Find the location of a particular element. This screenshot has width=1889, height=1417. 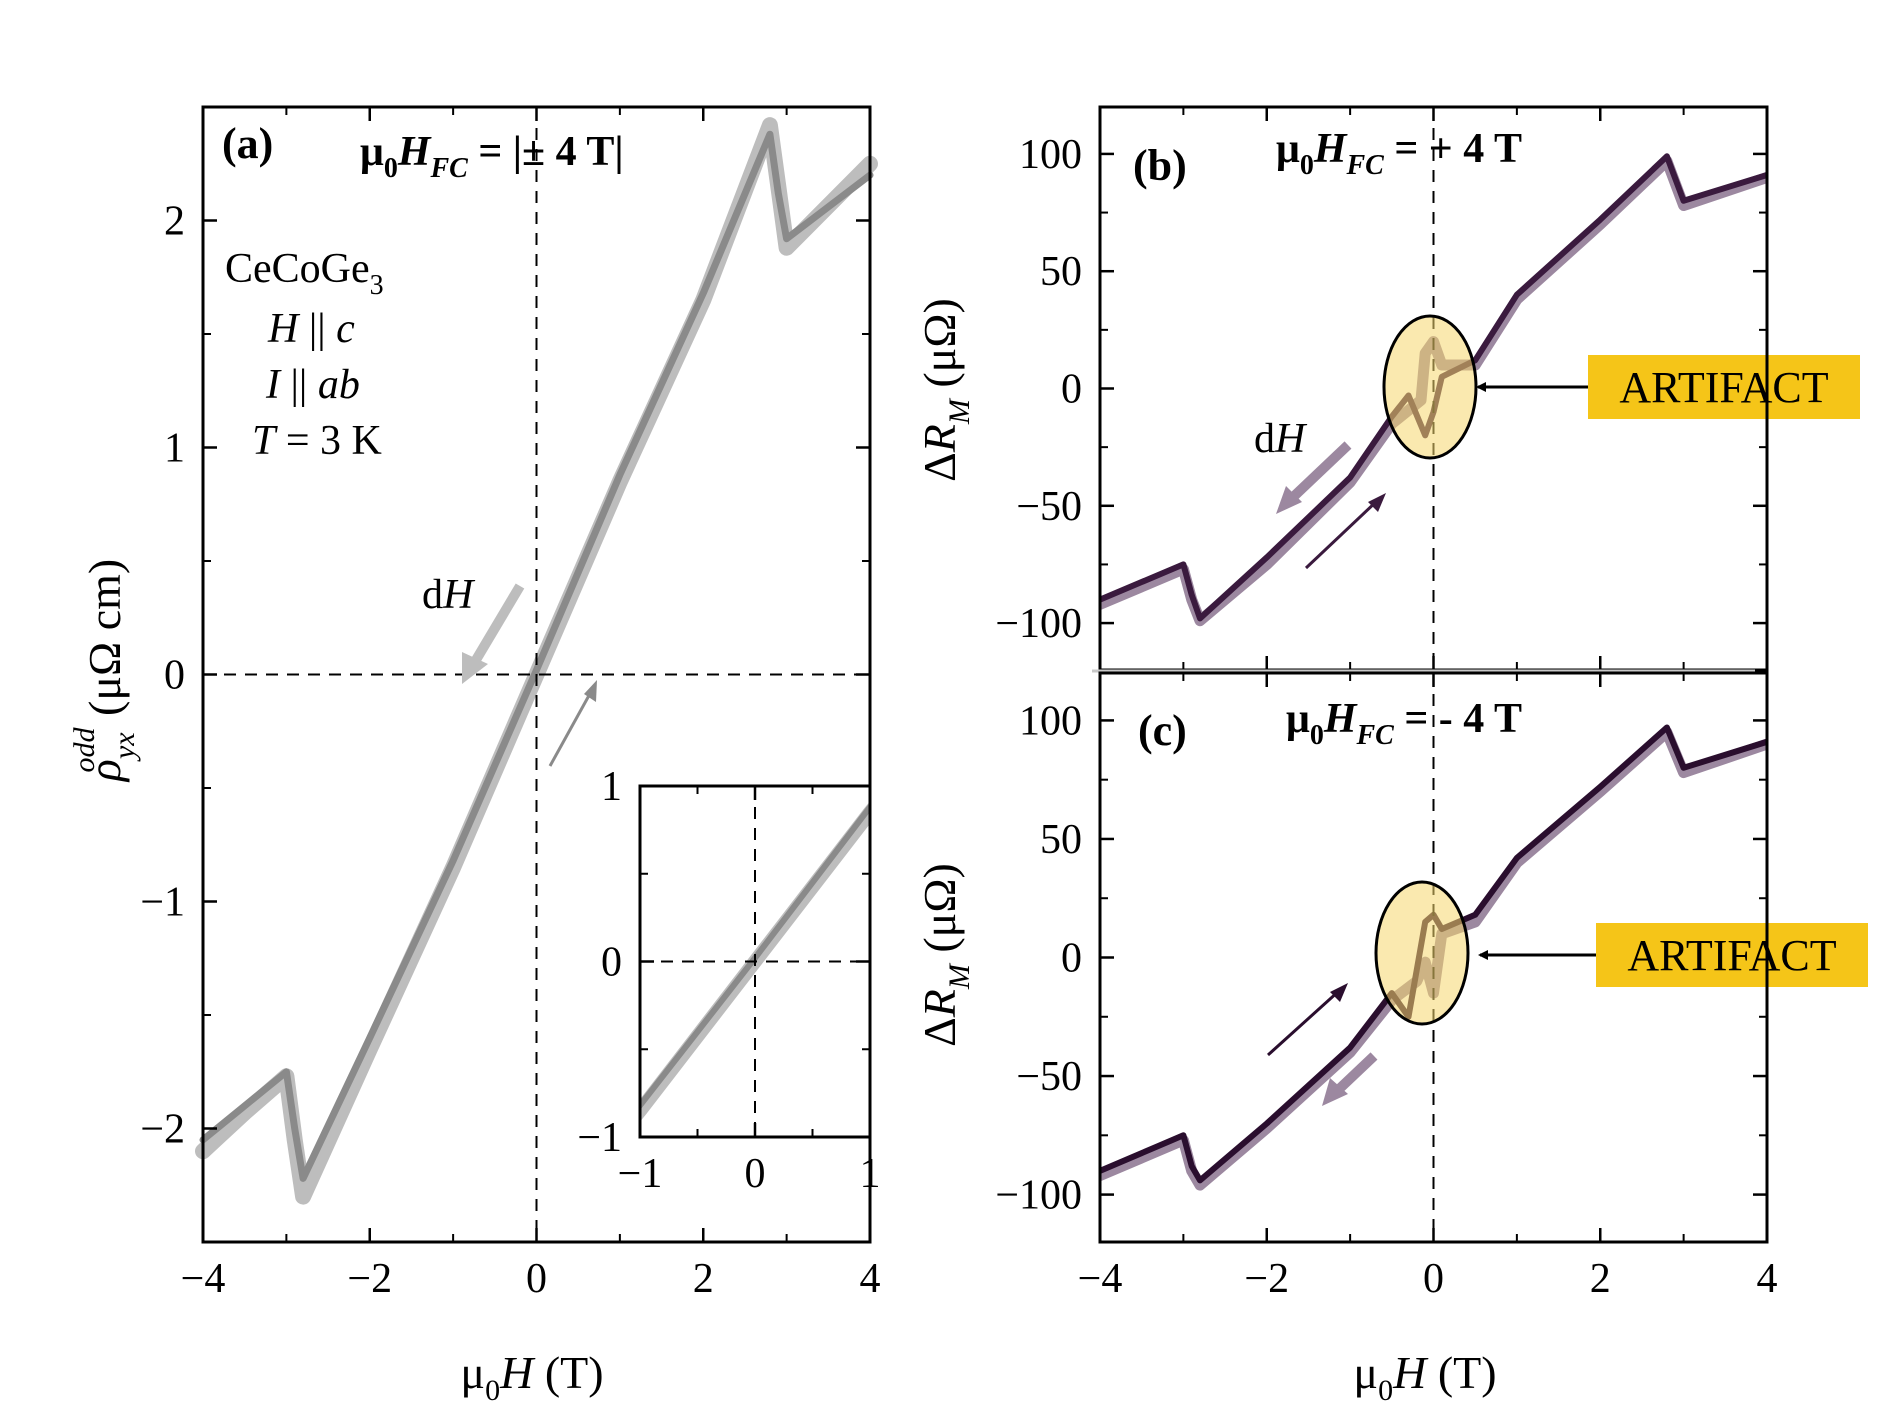

panel-c-title: μ0HFC = - 4 T is located at coordinates (1404, 723).